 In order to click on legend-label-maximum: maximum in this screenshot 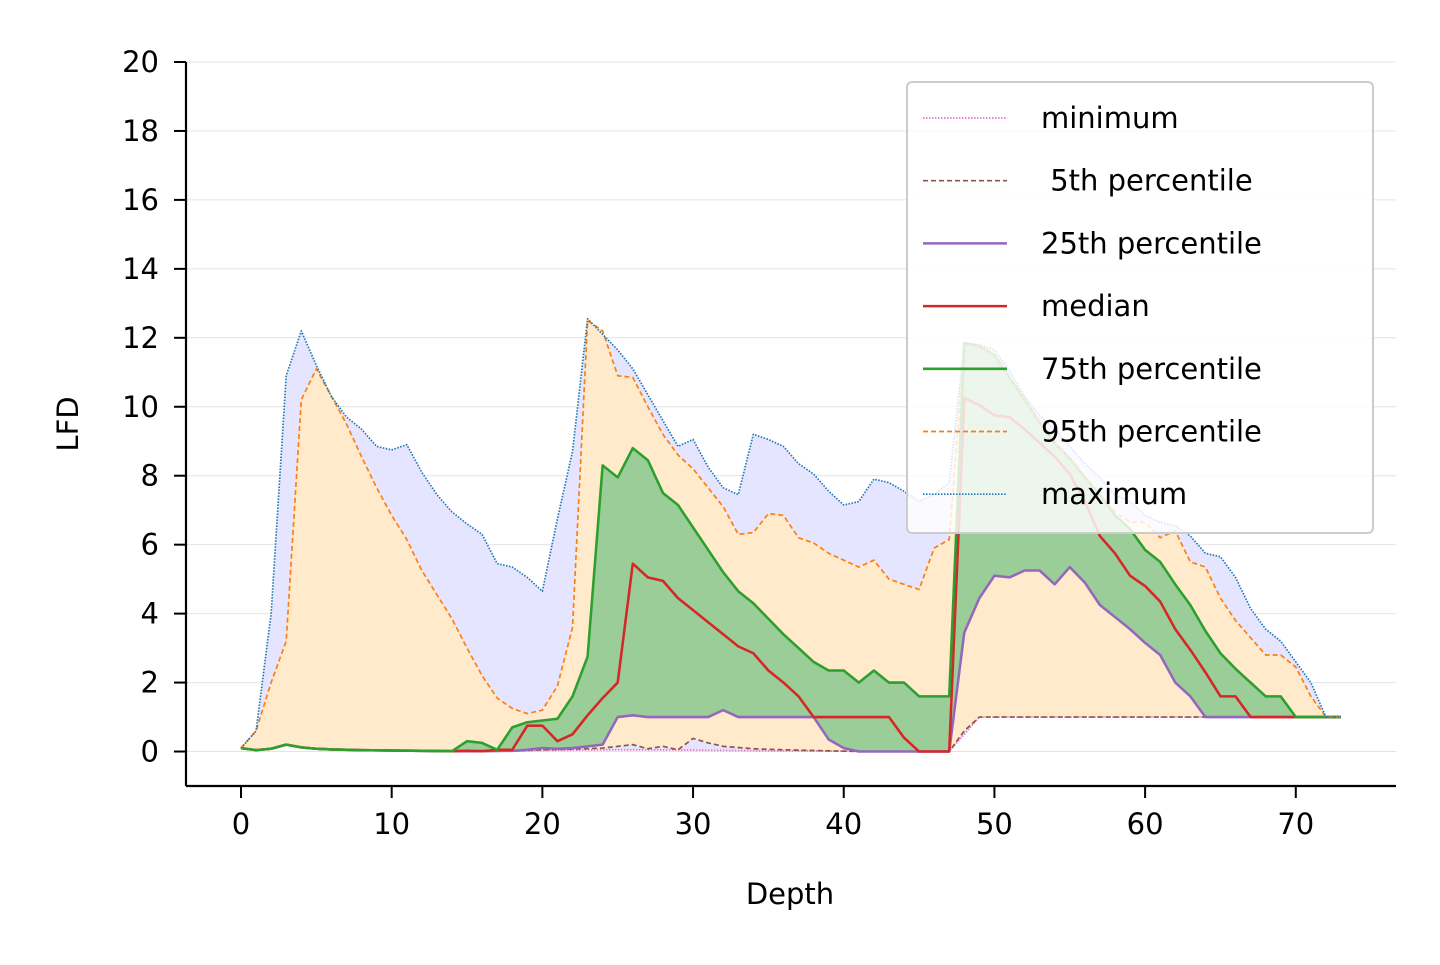, I will do `click(1114, 494)`.